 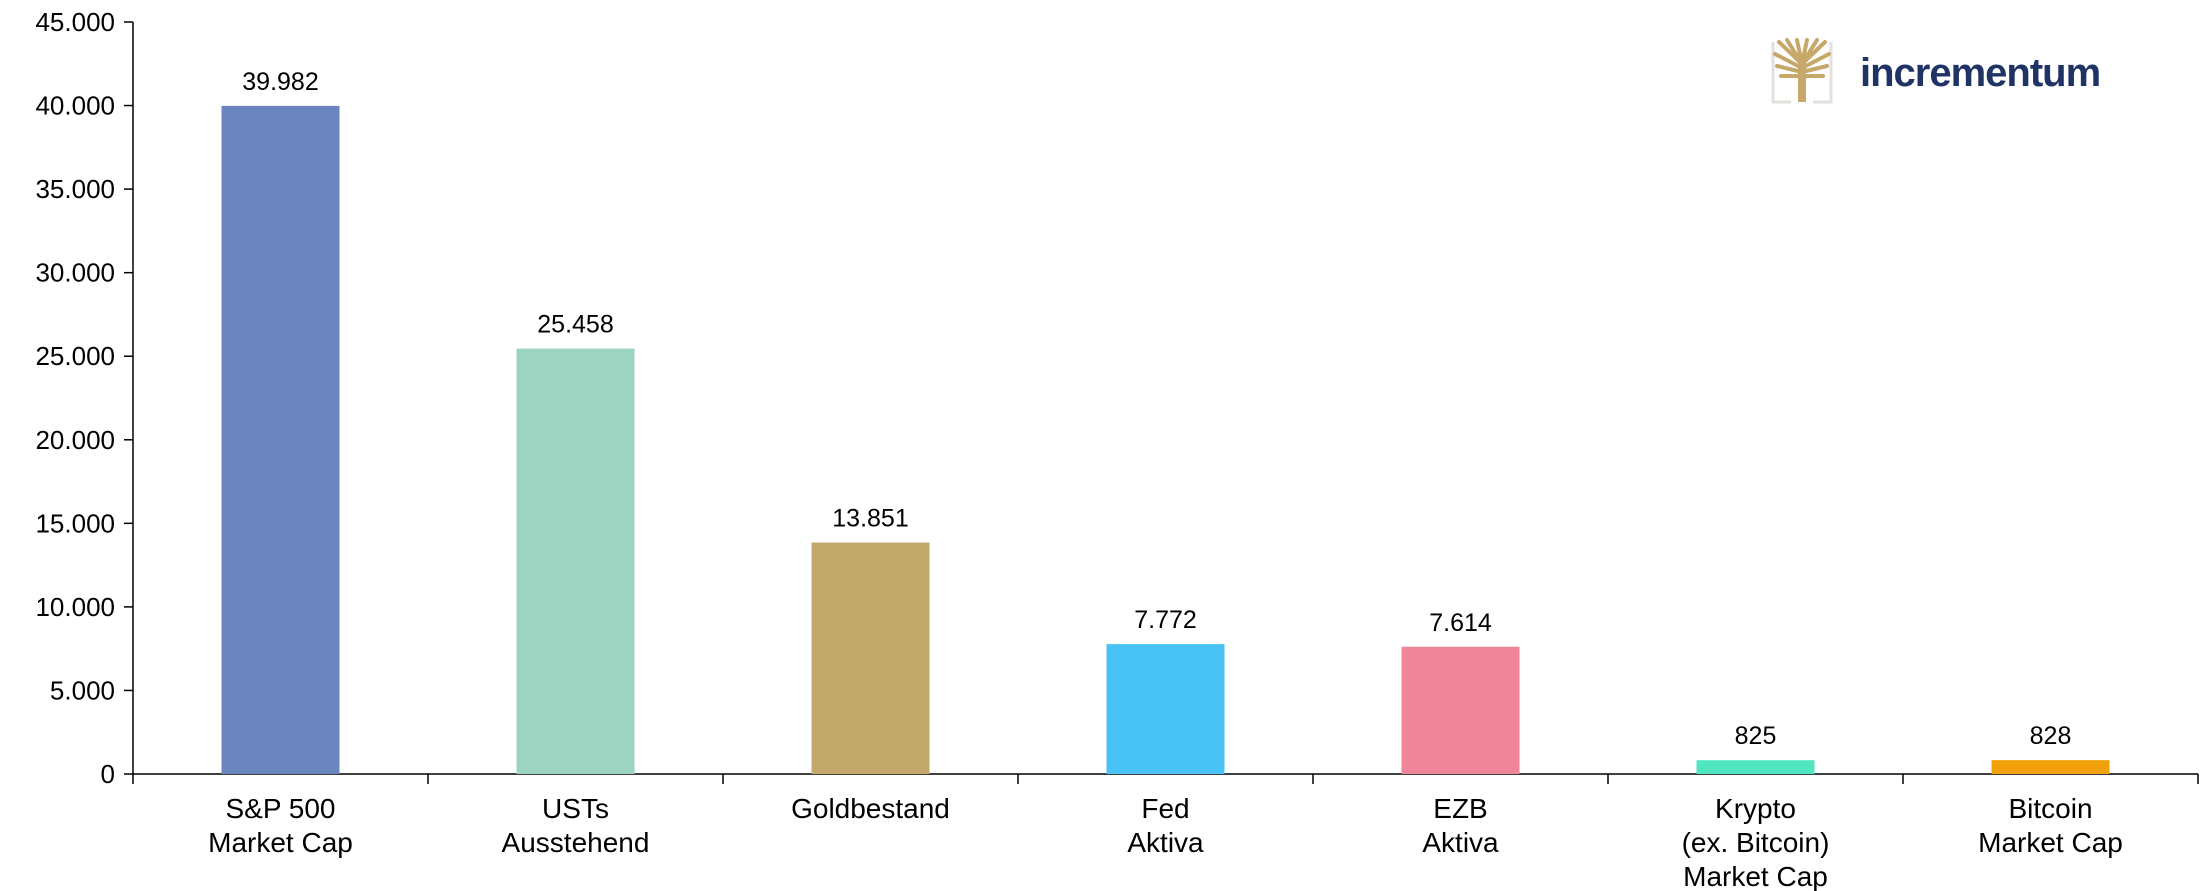 I want to click on category-label-line: EZB, so click(x=1460, y=808).